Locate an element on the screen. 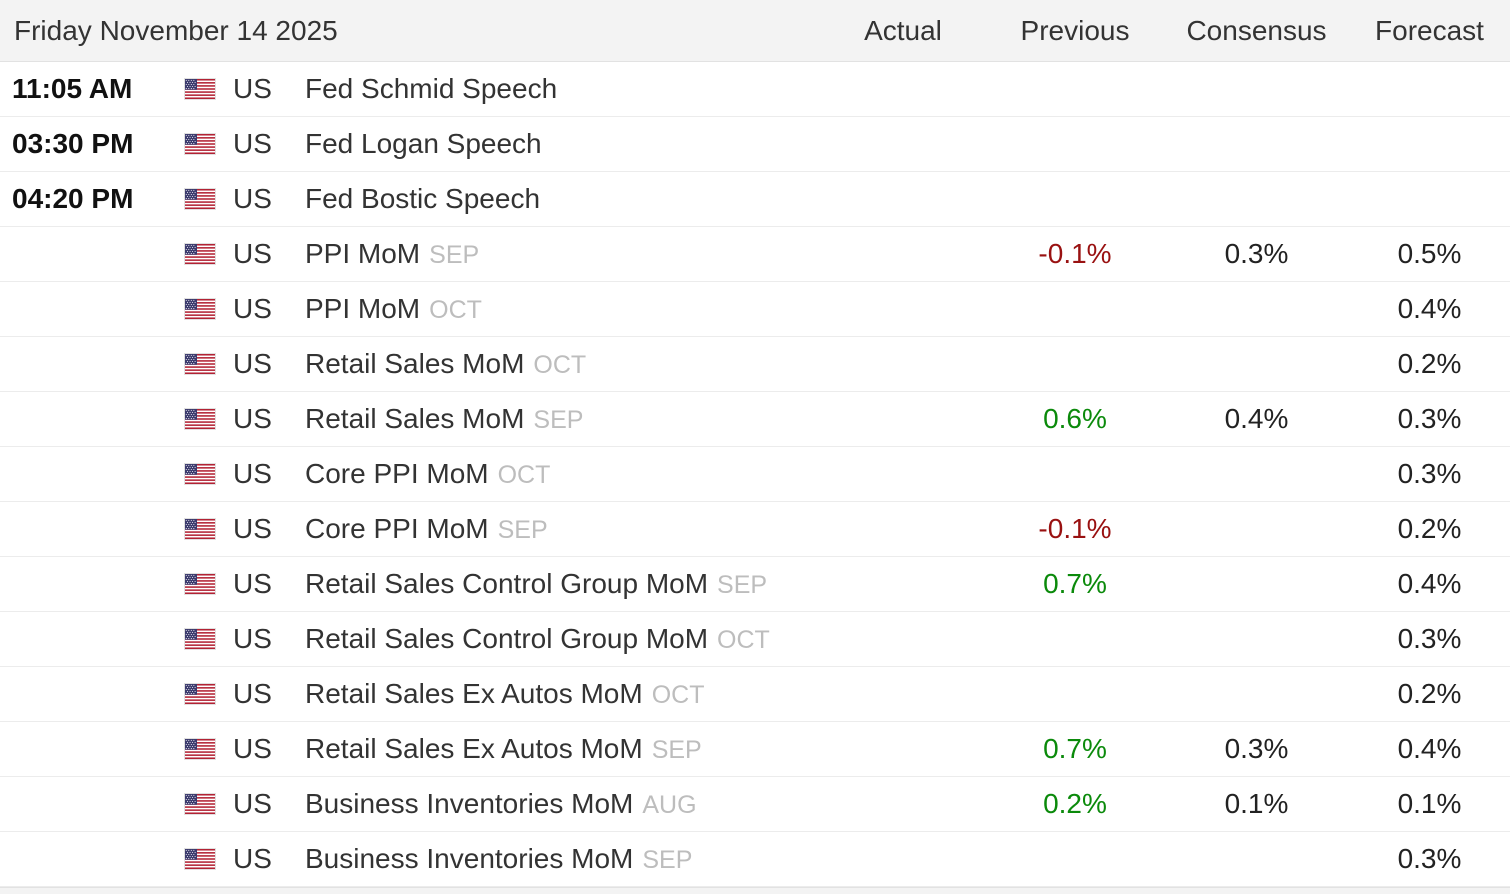 This screenshot has height=894, width=1510. event-cell: PPI MoM OCT is located at coordinates (562, 309).